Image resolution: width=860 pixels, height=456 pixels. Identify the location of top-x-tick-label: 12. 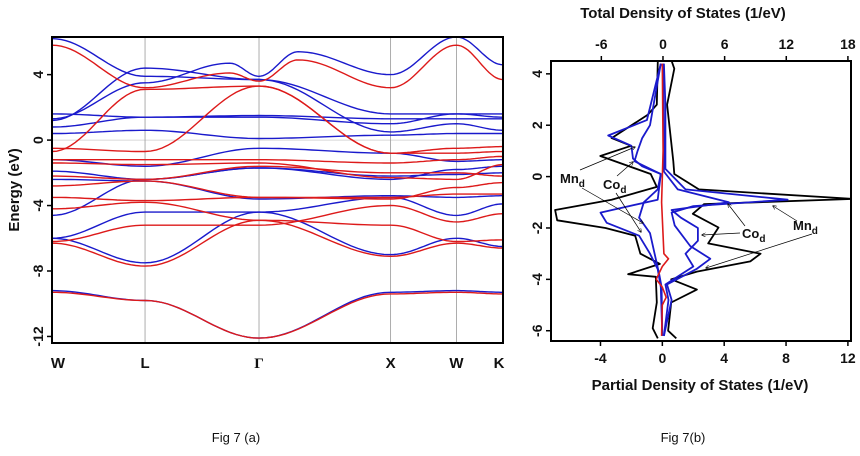
(786, 44).